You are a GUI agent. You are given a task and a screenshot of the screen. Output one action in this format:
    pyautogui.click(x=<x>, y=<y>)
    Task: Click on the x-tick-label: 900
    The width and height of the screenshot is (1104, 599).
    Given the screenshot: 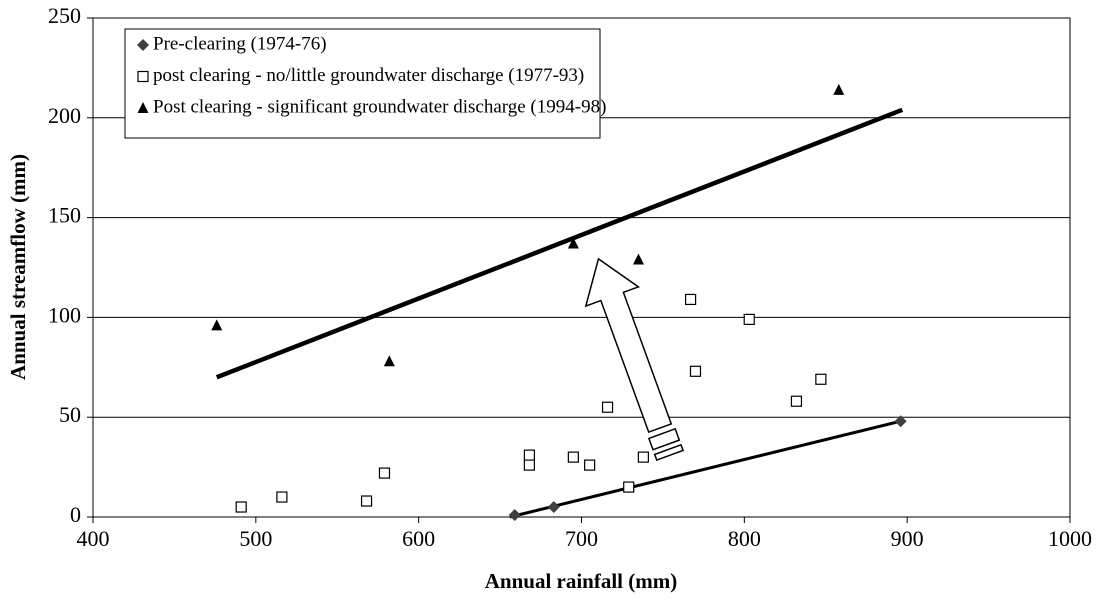 What is the action you would take?
    pyautogui.click(x=907, y=538)
    